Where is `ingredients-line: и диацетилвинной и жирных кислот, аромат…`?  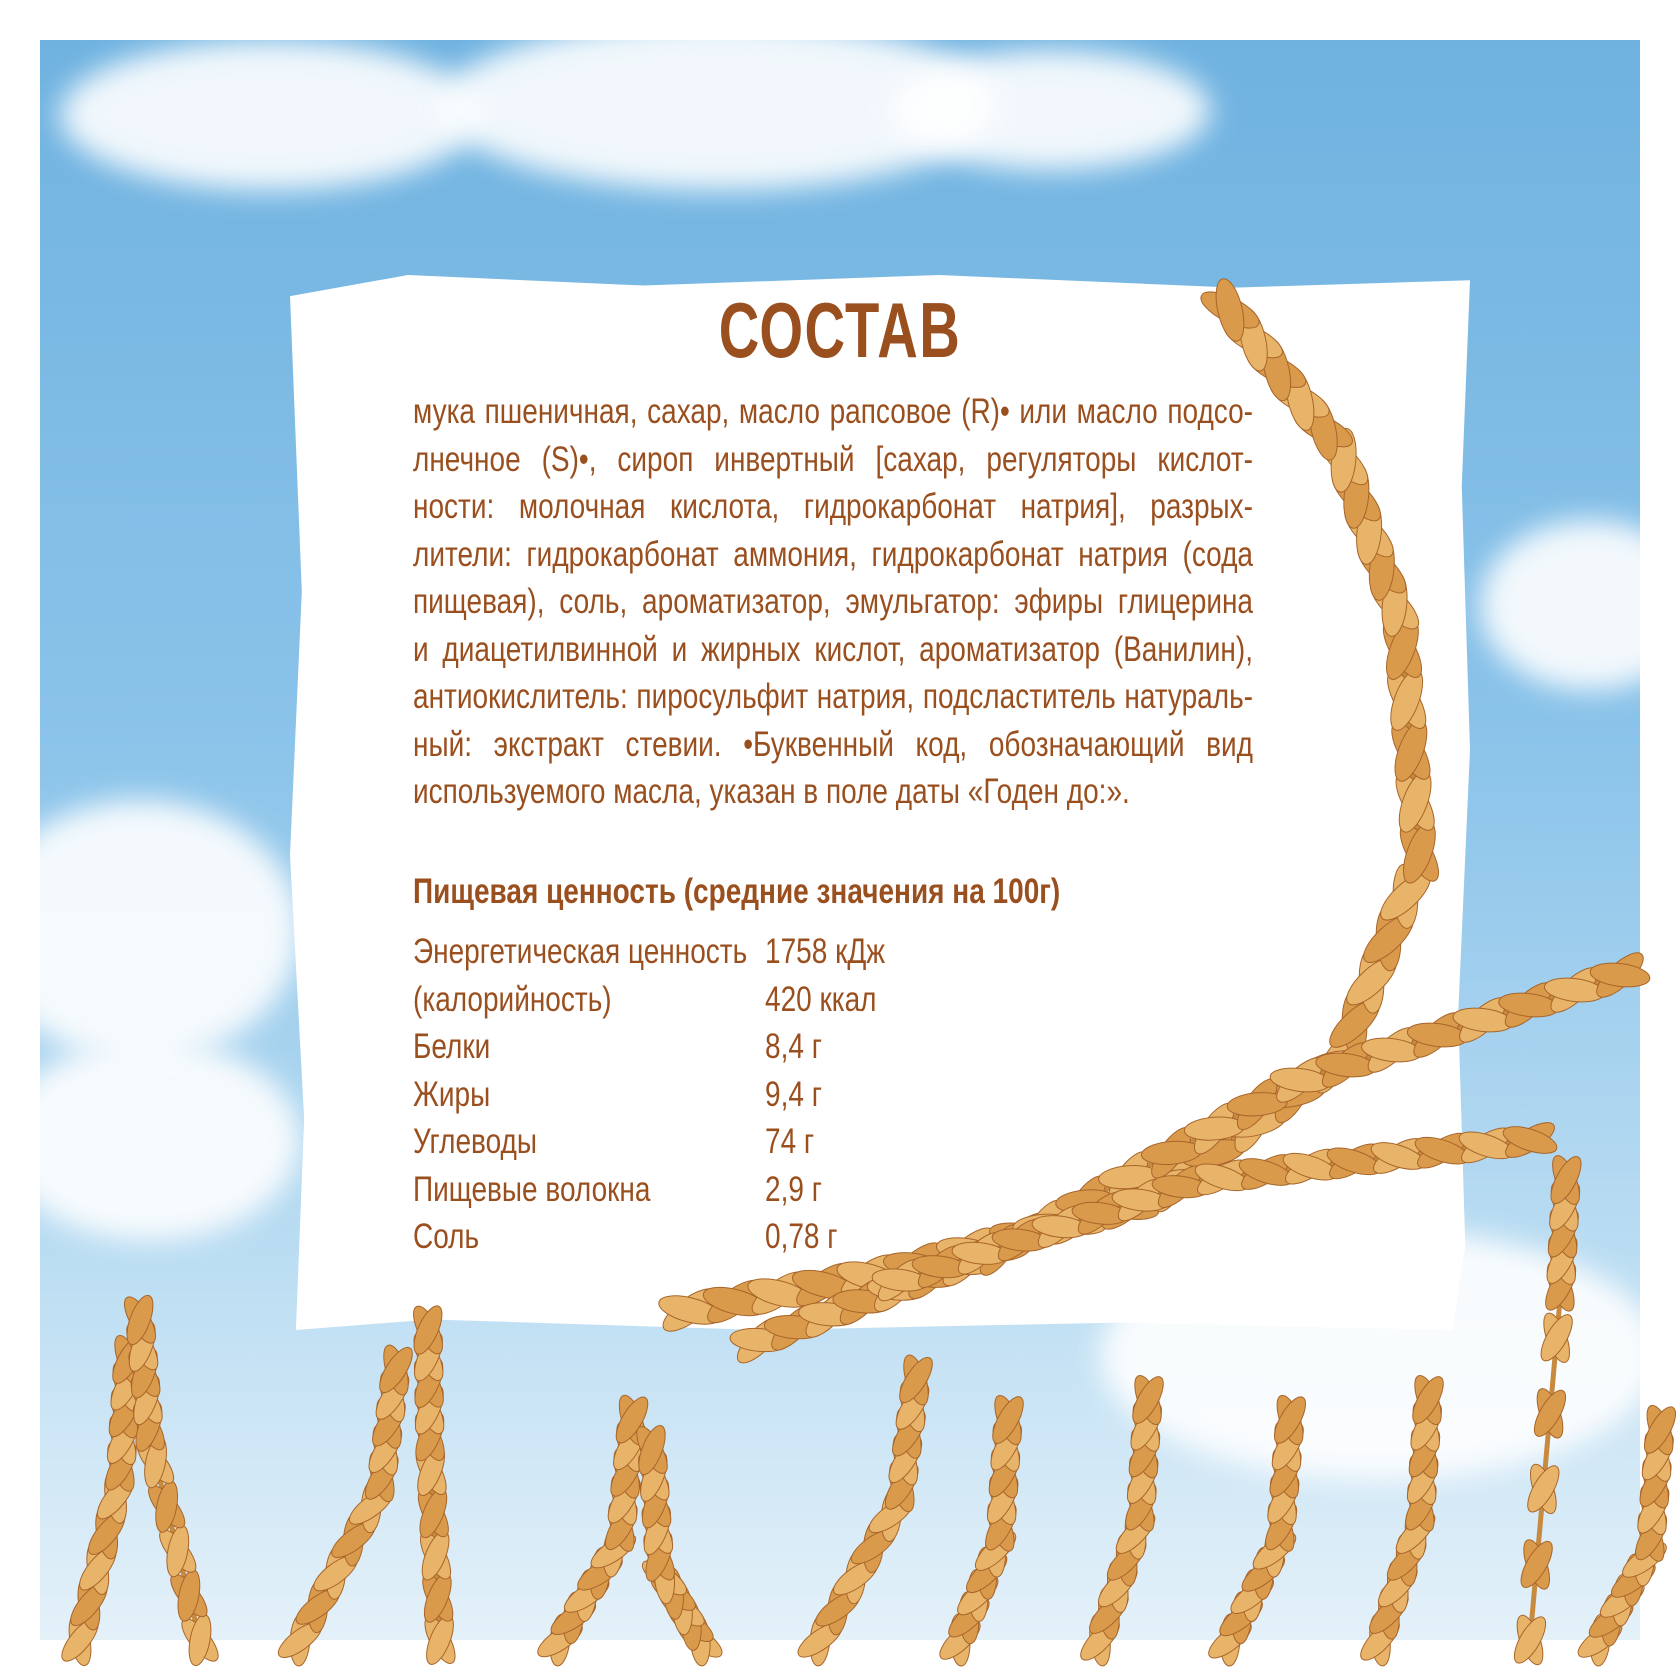 ingredients-line: и диацетилвинной и жирных кислот, аромат… is located at coordinates (833, 649).